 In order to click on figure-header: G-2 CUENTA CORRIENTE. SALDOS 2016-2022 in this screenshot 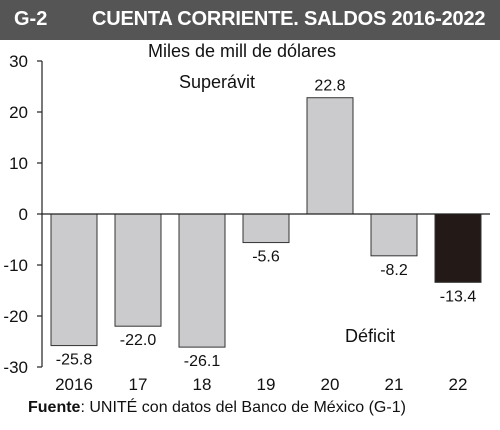, I will do `click(250, 20)`.